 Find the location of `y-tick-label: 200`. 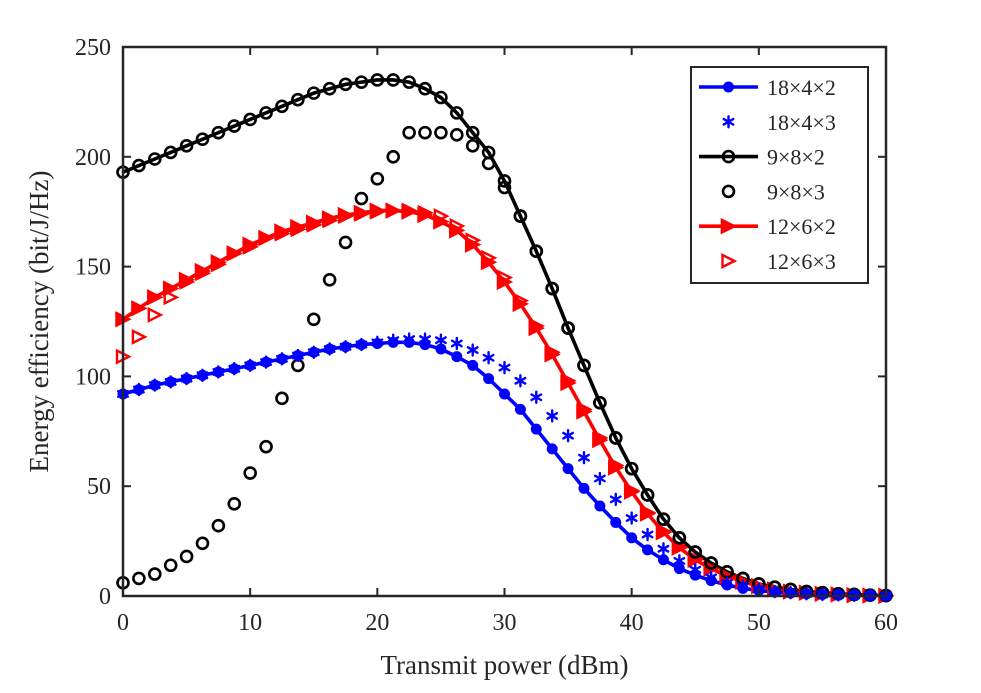

y-tick-label: 200 is located at coordinates (93, 158).